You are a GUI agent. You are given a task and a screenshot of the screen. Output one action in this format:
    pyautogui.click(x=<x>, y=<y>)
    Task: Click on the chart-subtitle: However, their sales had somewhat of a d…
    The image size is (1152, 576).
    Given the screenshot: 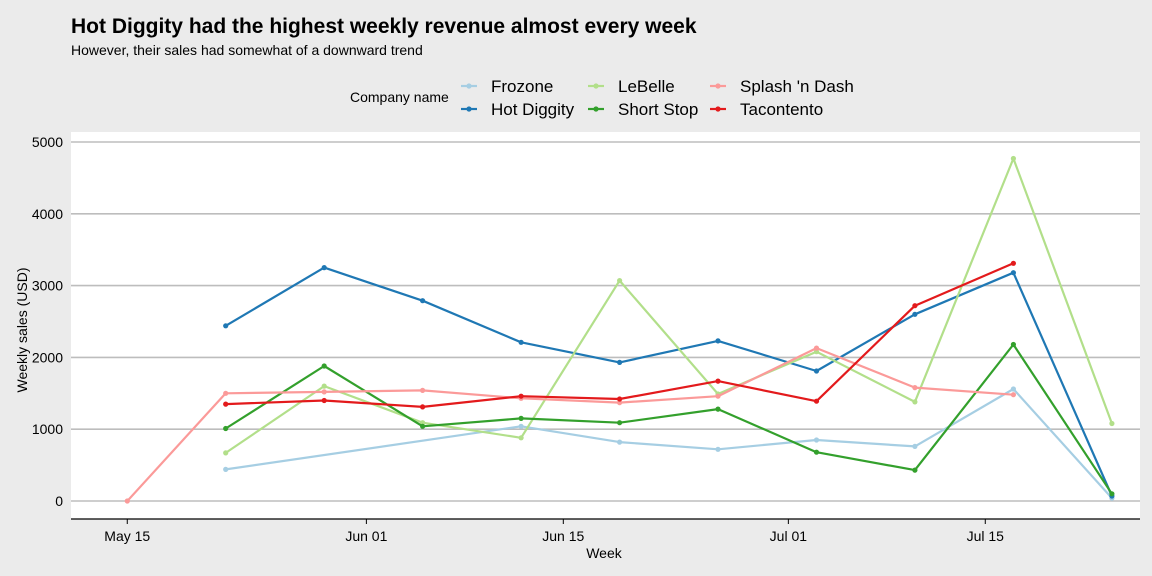 What is the action you would take?
    pyautogui.click(x=247, y=50)
    